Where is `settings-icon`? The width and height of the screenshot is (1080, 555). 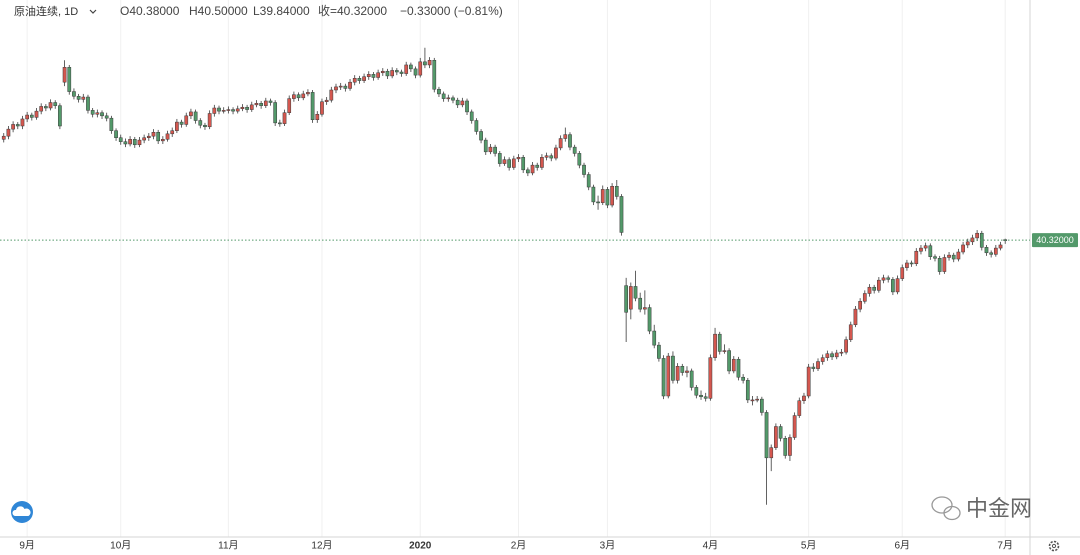
settings-icon is located at coordinates (1054, 546).